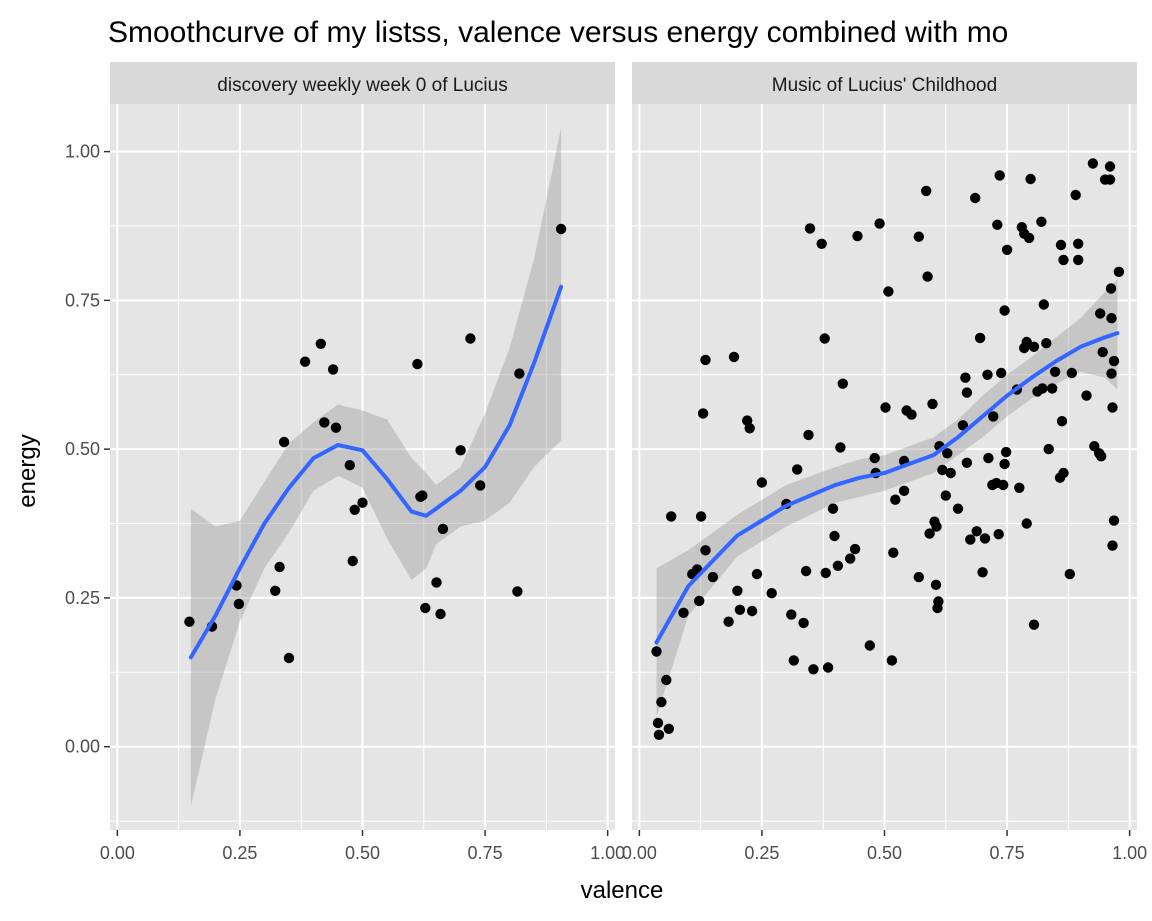 The height and width of the screenshot is (921, 1152). I want to click on y-tick-label: 0.75, so click(82, 300).